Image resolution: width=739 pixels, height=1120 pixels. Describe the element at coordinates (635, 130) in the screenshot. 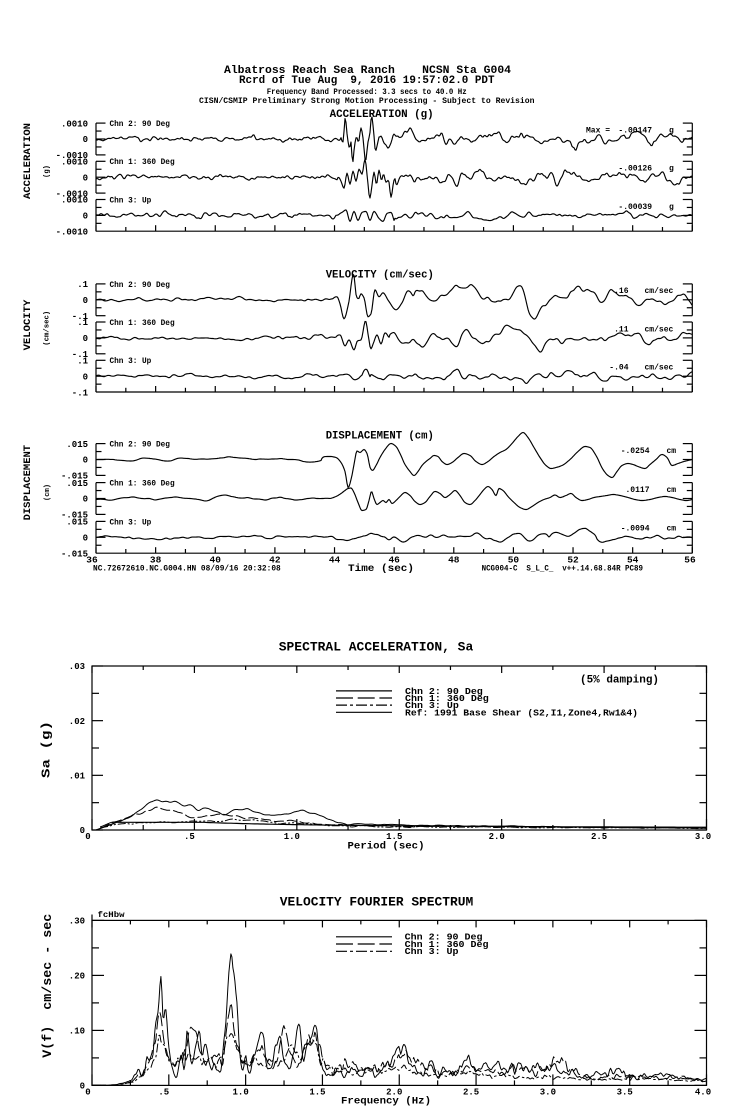

I see `svg-text: -.00147` at that location.